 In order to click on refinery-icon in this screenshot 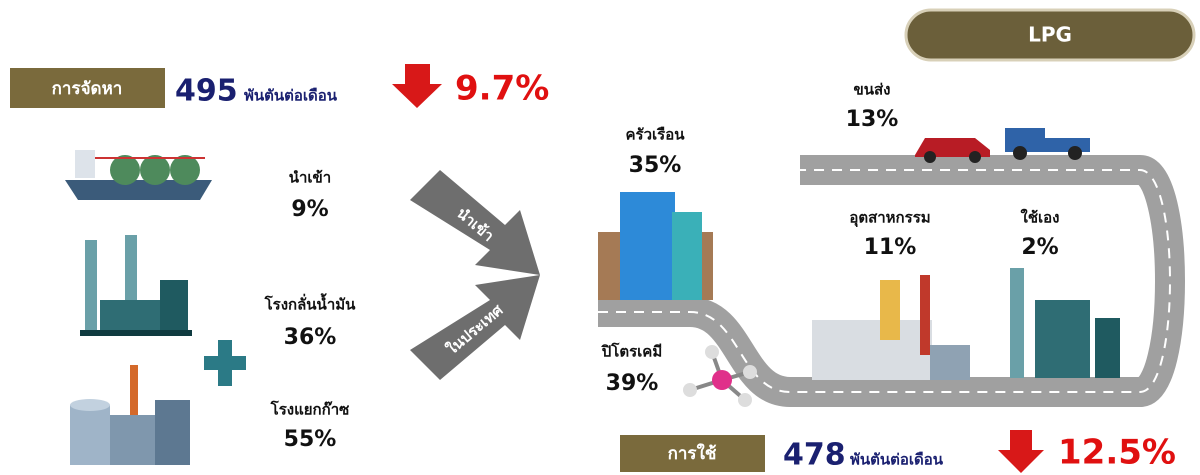, I will do `click(136, 285)`.